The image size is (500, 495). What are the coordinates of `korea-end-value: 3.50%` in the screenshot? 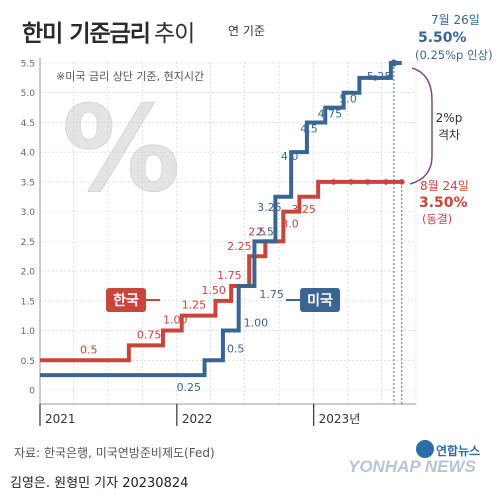 It's located at (443, 203).